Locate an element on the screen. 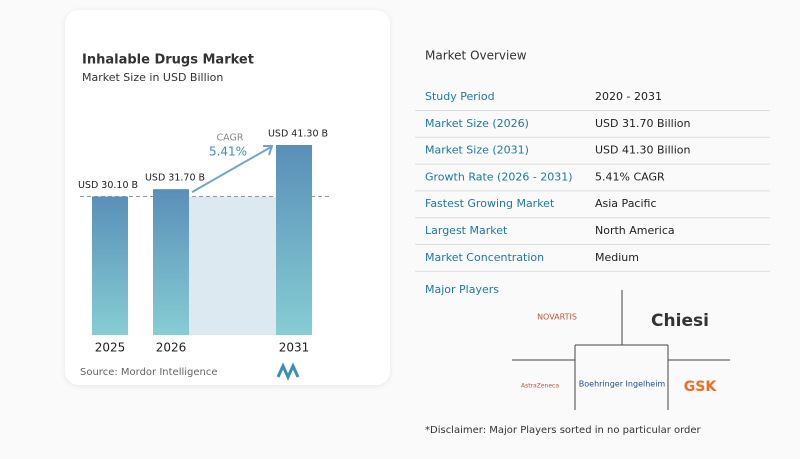  row-label: Market Size (2031) is located at coordinates (477, 150).